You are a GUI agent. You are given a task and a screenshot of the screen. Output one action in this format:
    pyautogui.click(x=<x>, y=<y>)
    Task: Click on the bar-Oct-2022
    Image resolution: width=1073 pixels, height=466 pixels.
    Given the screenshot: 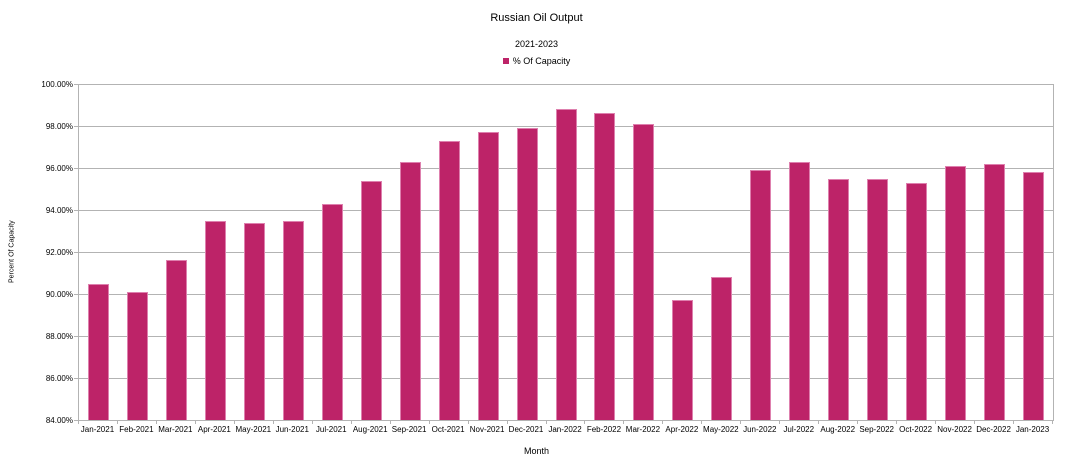 What is the action you would take?
    pyautogui.click(x=917, y=301)
    